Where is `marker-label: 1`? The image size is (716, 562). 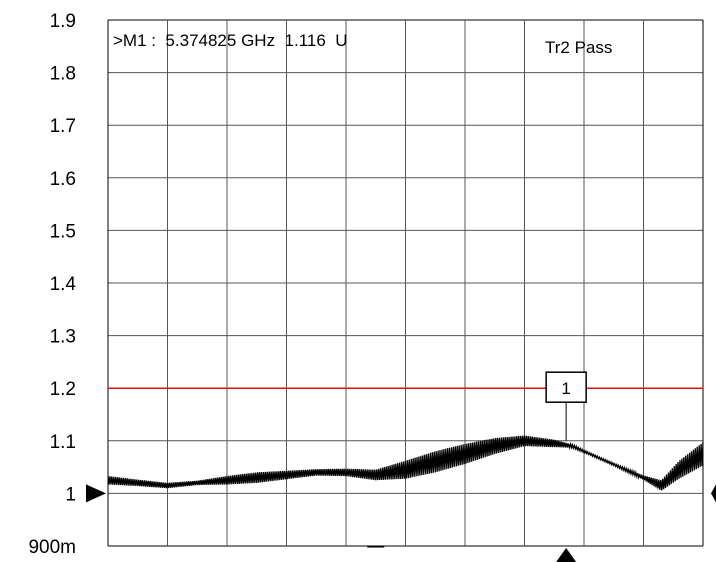
marker-label: 1 is located at coordinates (565, 388).